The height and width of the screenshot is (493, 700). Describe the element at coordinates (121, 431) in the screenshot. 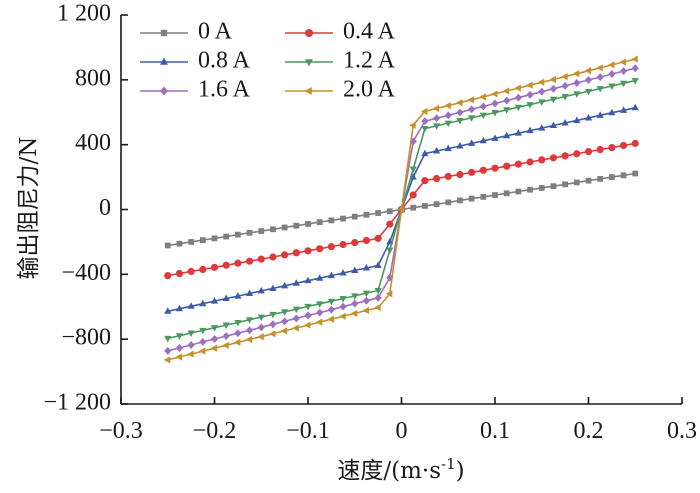

I see `x-tick-label: −0.3` at that location.